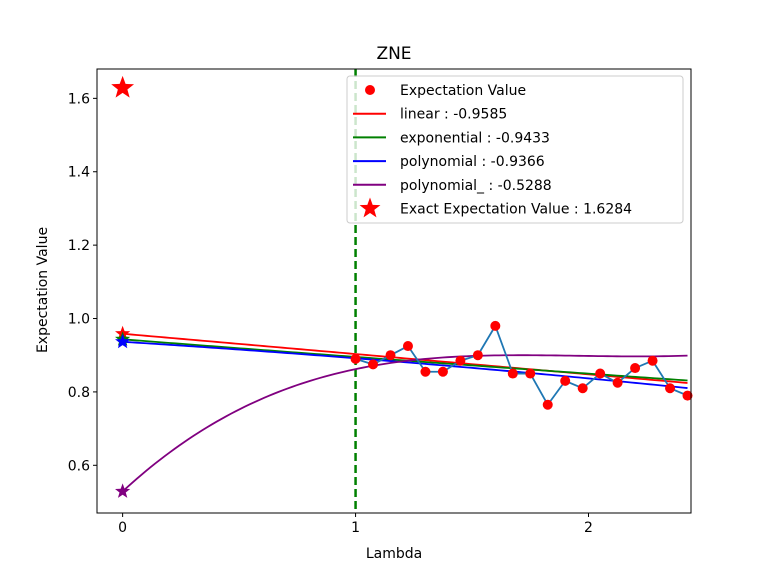 The width and height of the screenshot is (768, 576). What do you see at coordinates (588, 528) in the screenshot?
I see `x-tick-label: 2` at bounding box center [588, 528].